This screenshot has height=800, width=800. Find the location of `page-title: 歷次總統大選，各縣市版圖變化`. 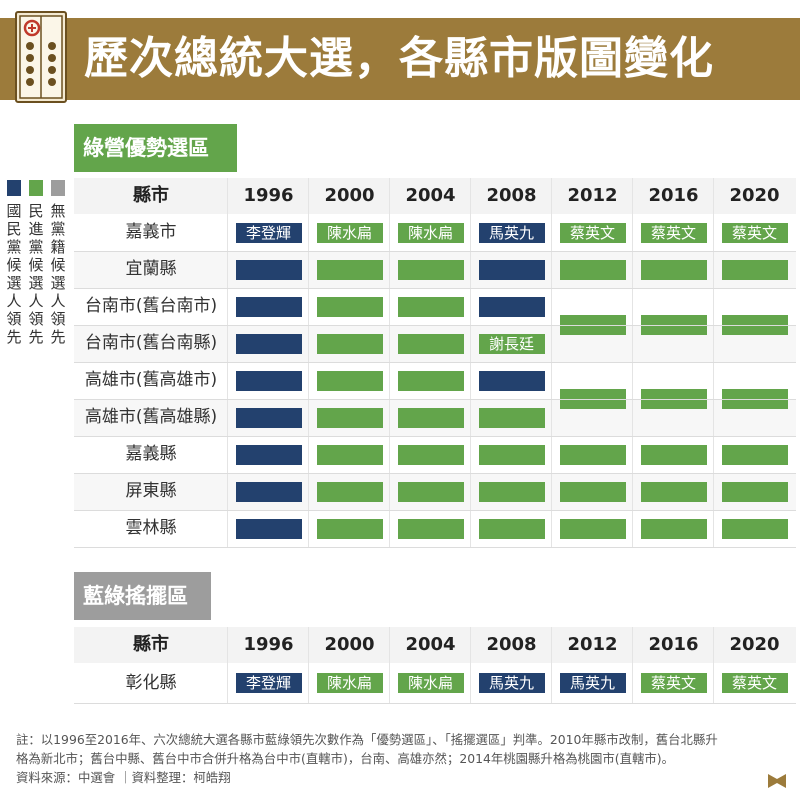

page-title: 歷次總統大選，各縣市版圖變化 is located at coordinates (399, 58).